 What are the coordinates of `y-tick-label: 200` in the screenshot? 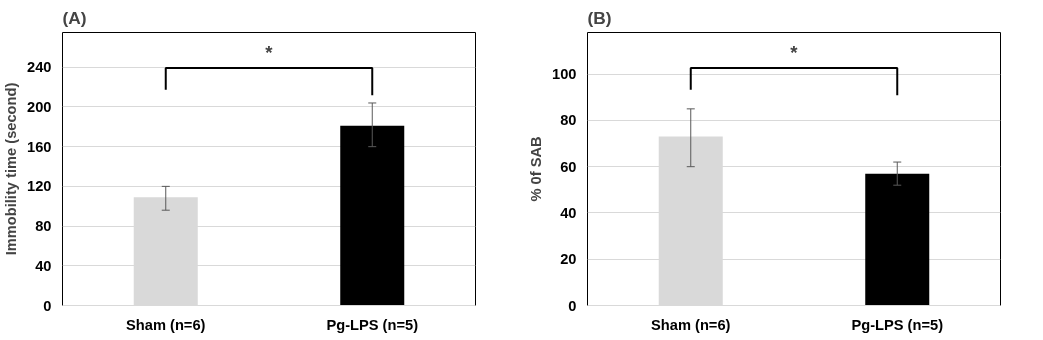 It's located at (39, 106).